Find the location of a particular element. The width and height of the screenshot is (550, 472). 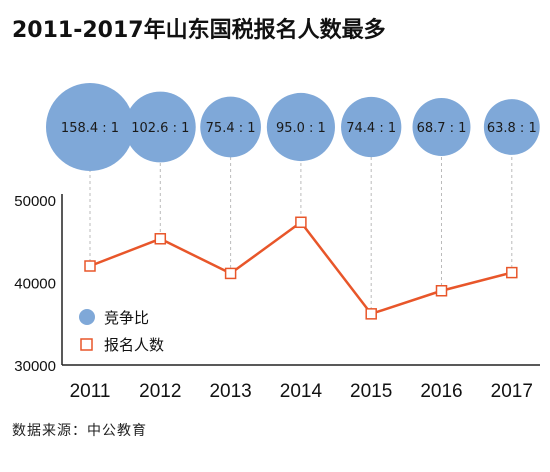

legend-label: 报名人数 is located at coordinates (134, 345).